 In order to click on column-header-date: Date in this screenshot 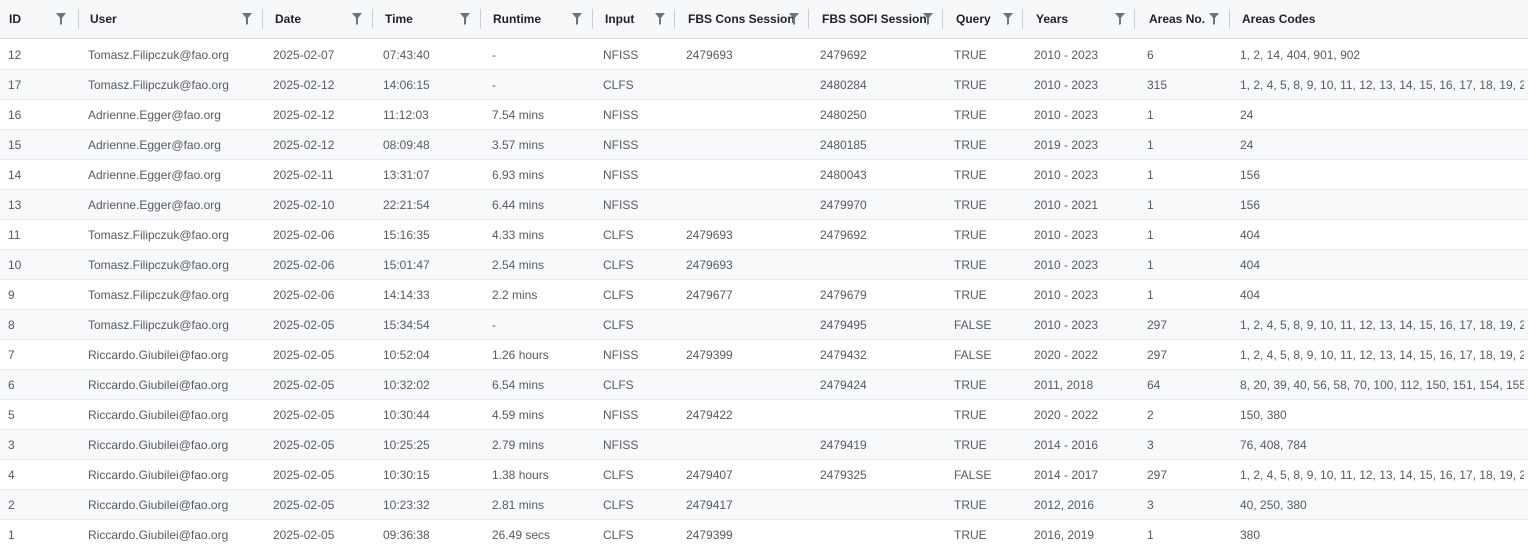, I will do `click(288, 19)`.